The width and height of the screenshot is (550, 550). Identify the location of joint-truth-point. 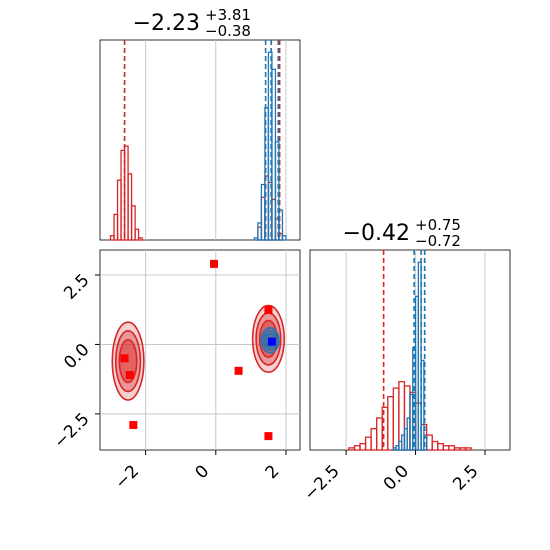
(271, 341).